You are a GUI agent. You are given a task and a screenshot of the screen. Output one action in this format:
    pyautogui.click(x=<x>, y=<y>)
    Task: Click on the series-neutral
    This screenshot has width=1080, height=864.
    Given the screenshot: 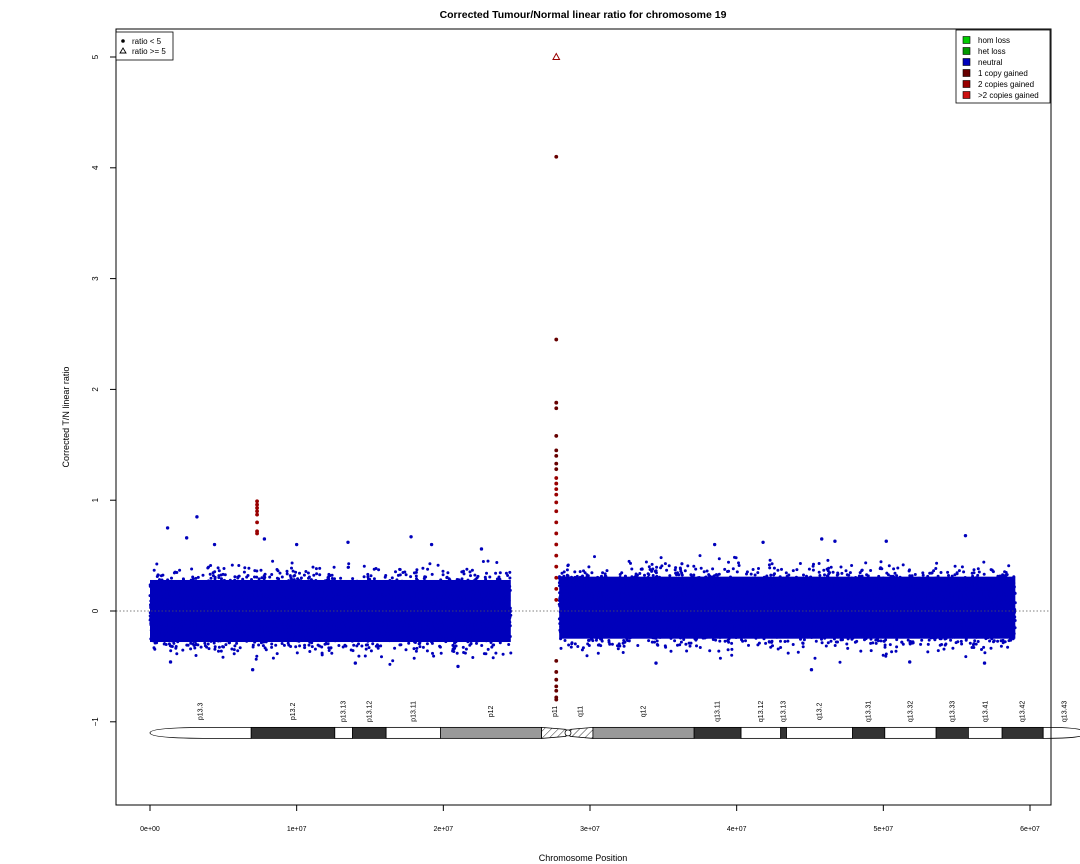 What is the action you would take?
    pyautogui.click(x=582, y=593)
    